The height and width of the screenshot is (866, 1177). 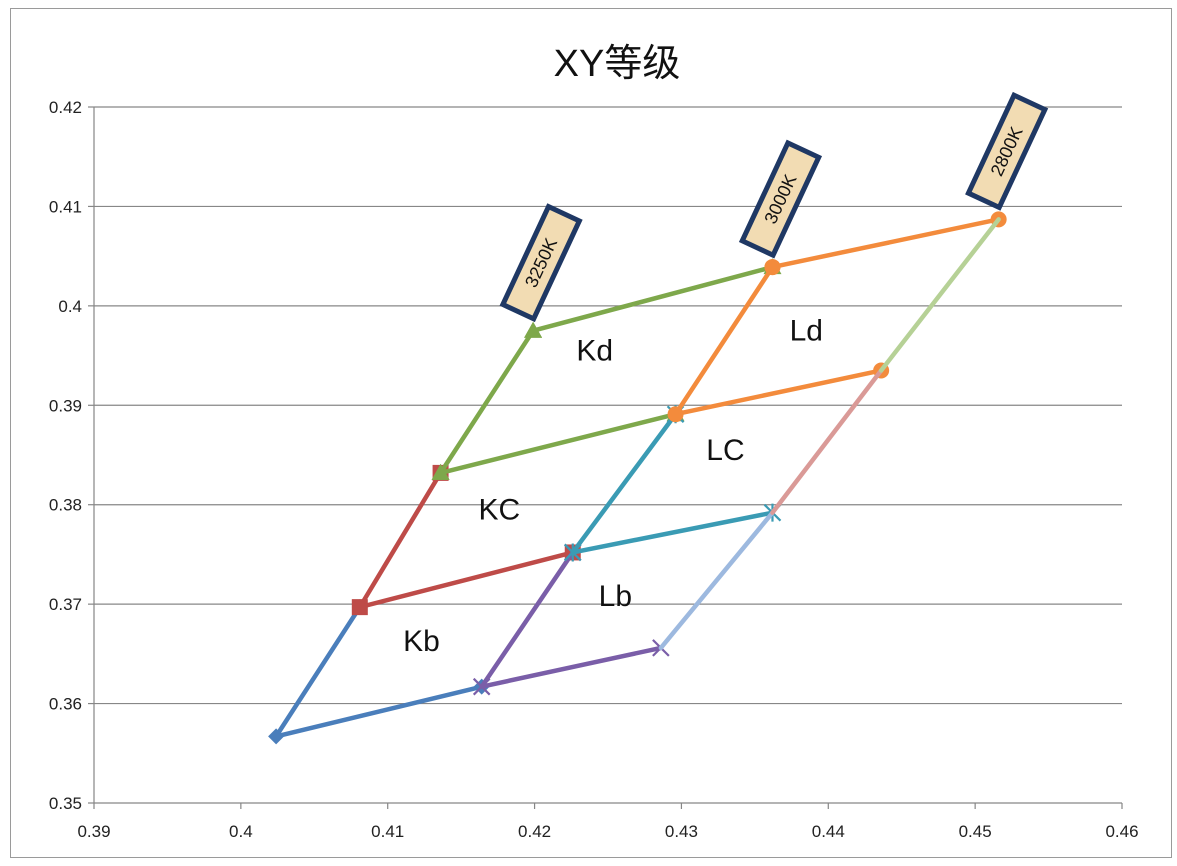 What do you see at coordinates (725, 450) in the screenshot?
I see `region-label: LC` at bounding box center [725, 450].